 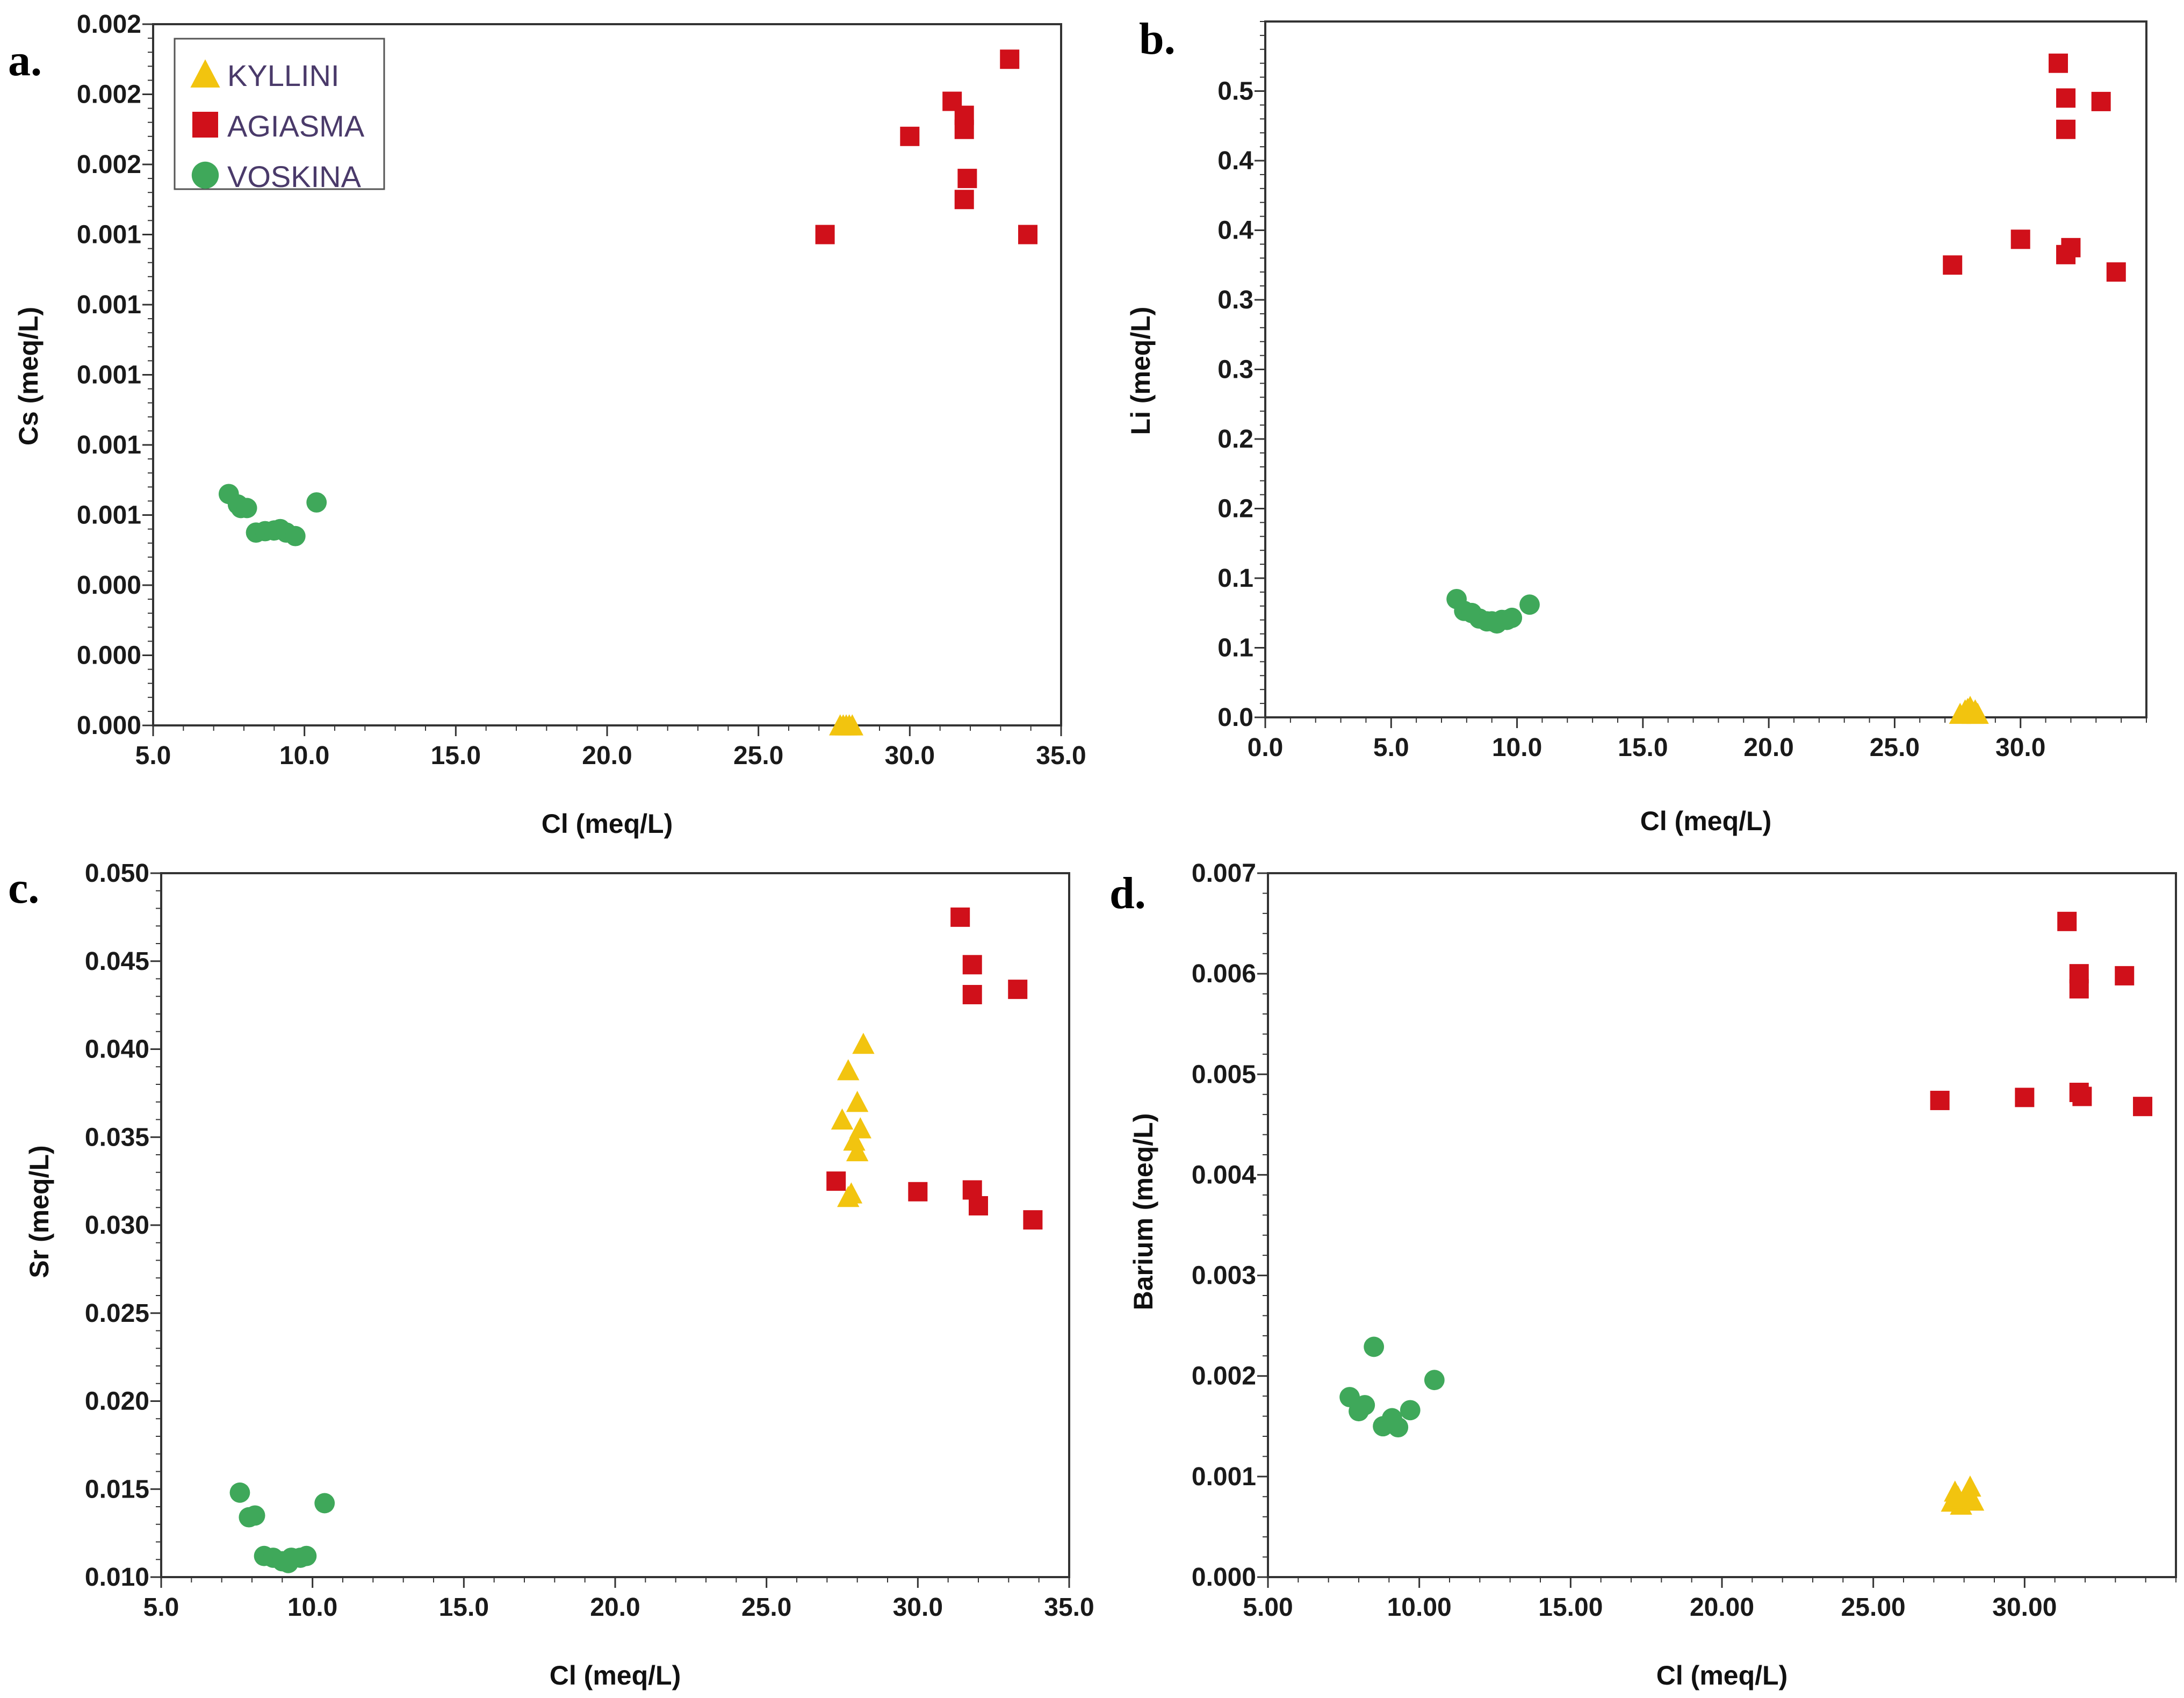 I want to click on y-tick-label: 0.1, so click(x=1235, y=578).